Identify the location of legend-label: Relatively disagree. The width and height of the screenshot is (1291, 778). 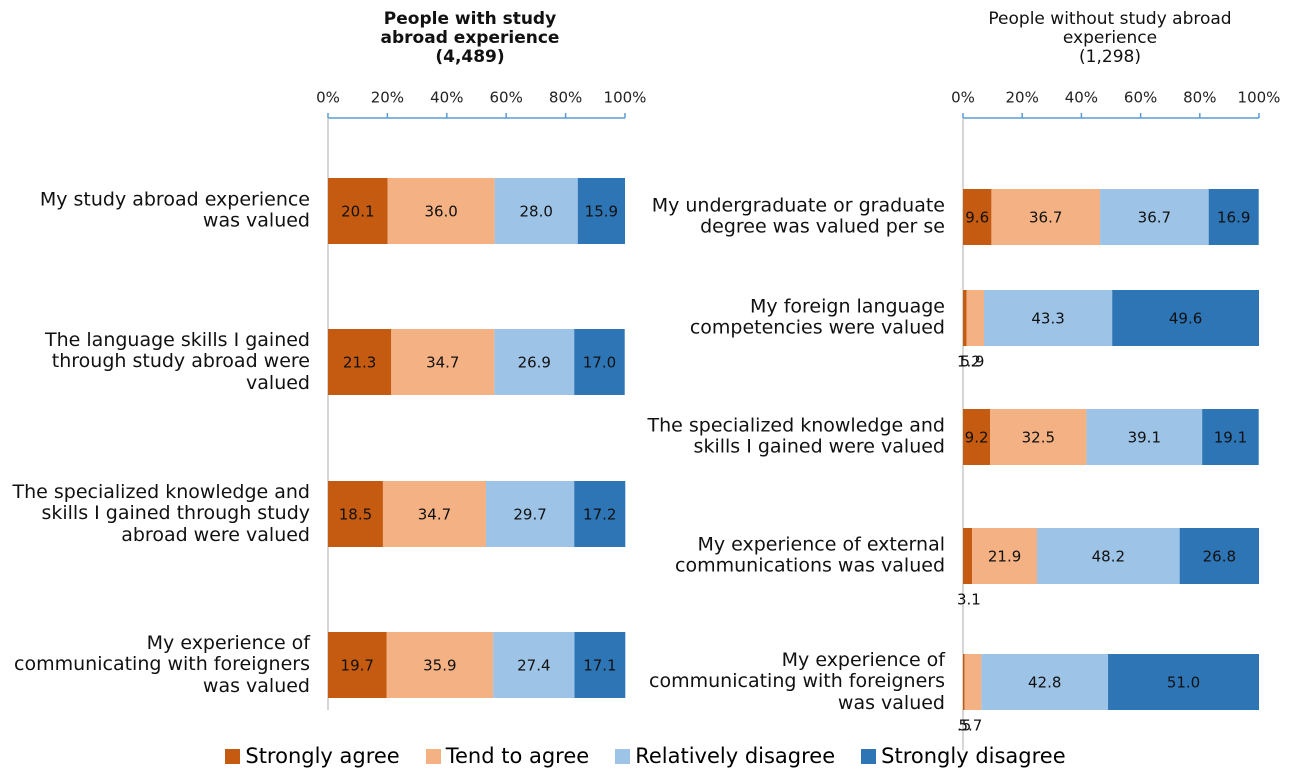
(735, 756).